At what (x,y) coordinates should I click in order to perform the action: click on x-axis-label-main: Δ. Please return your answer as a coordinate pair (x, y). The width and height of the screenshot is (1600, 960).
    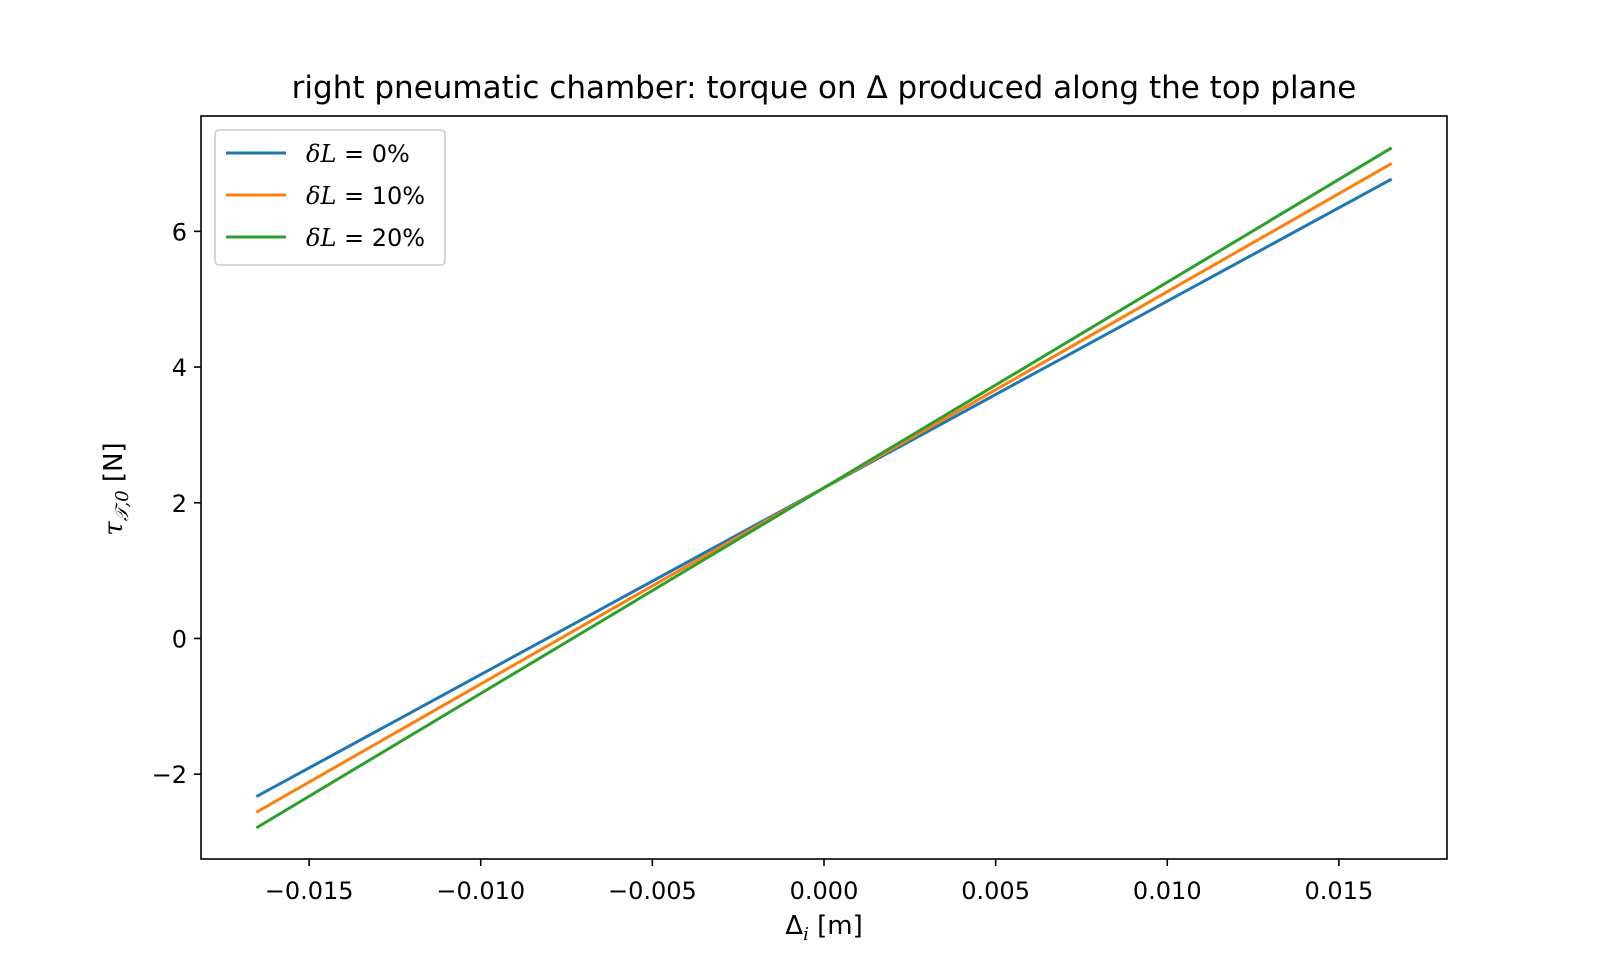
    Looking at the image, I should click on (794, 926).